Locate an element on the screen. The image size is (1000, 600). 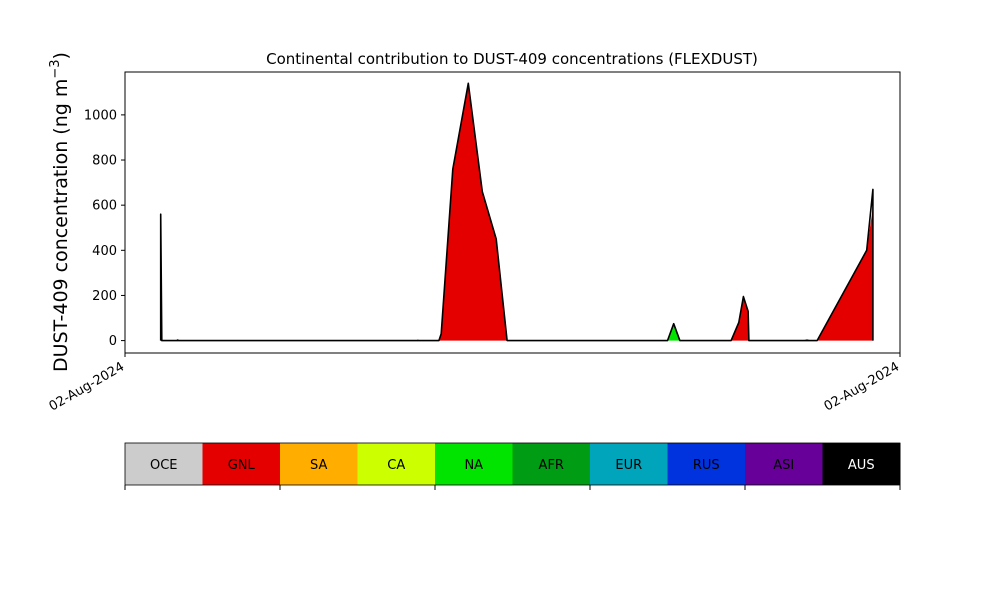
y-axis: 0 200 400 600 800 1000 is located at coordinates (104, 228).